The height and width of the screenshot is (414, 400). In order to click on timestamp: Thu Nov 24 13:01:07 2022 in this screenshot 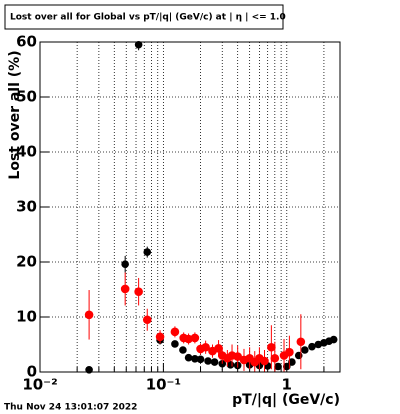, I will do `click(70, 408)`.